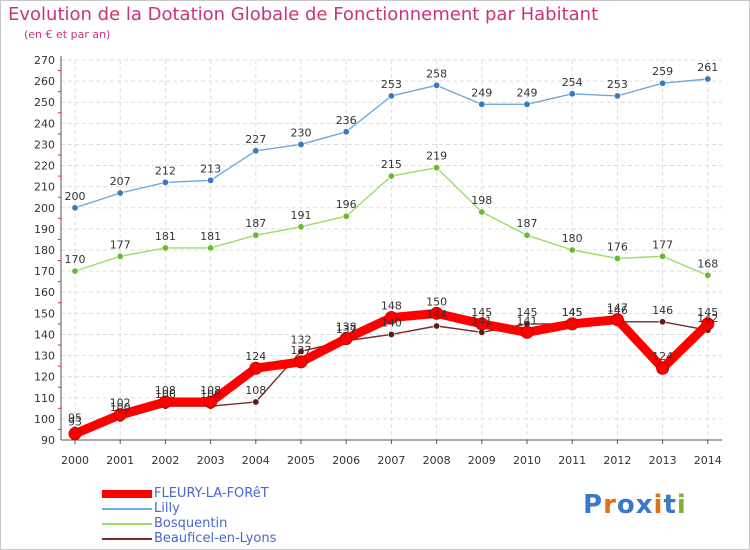 The image size is (750, 550). Describe the element at coordinates (617, 460) in the screenshot. I see `x-tick-label: 2012` at that location.